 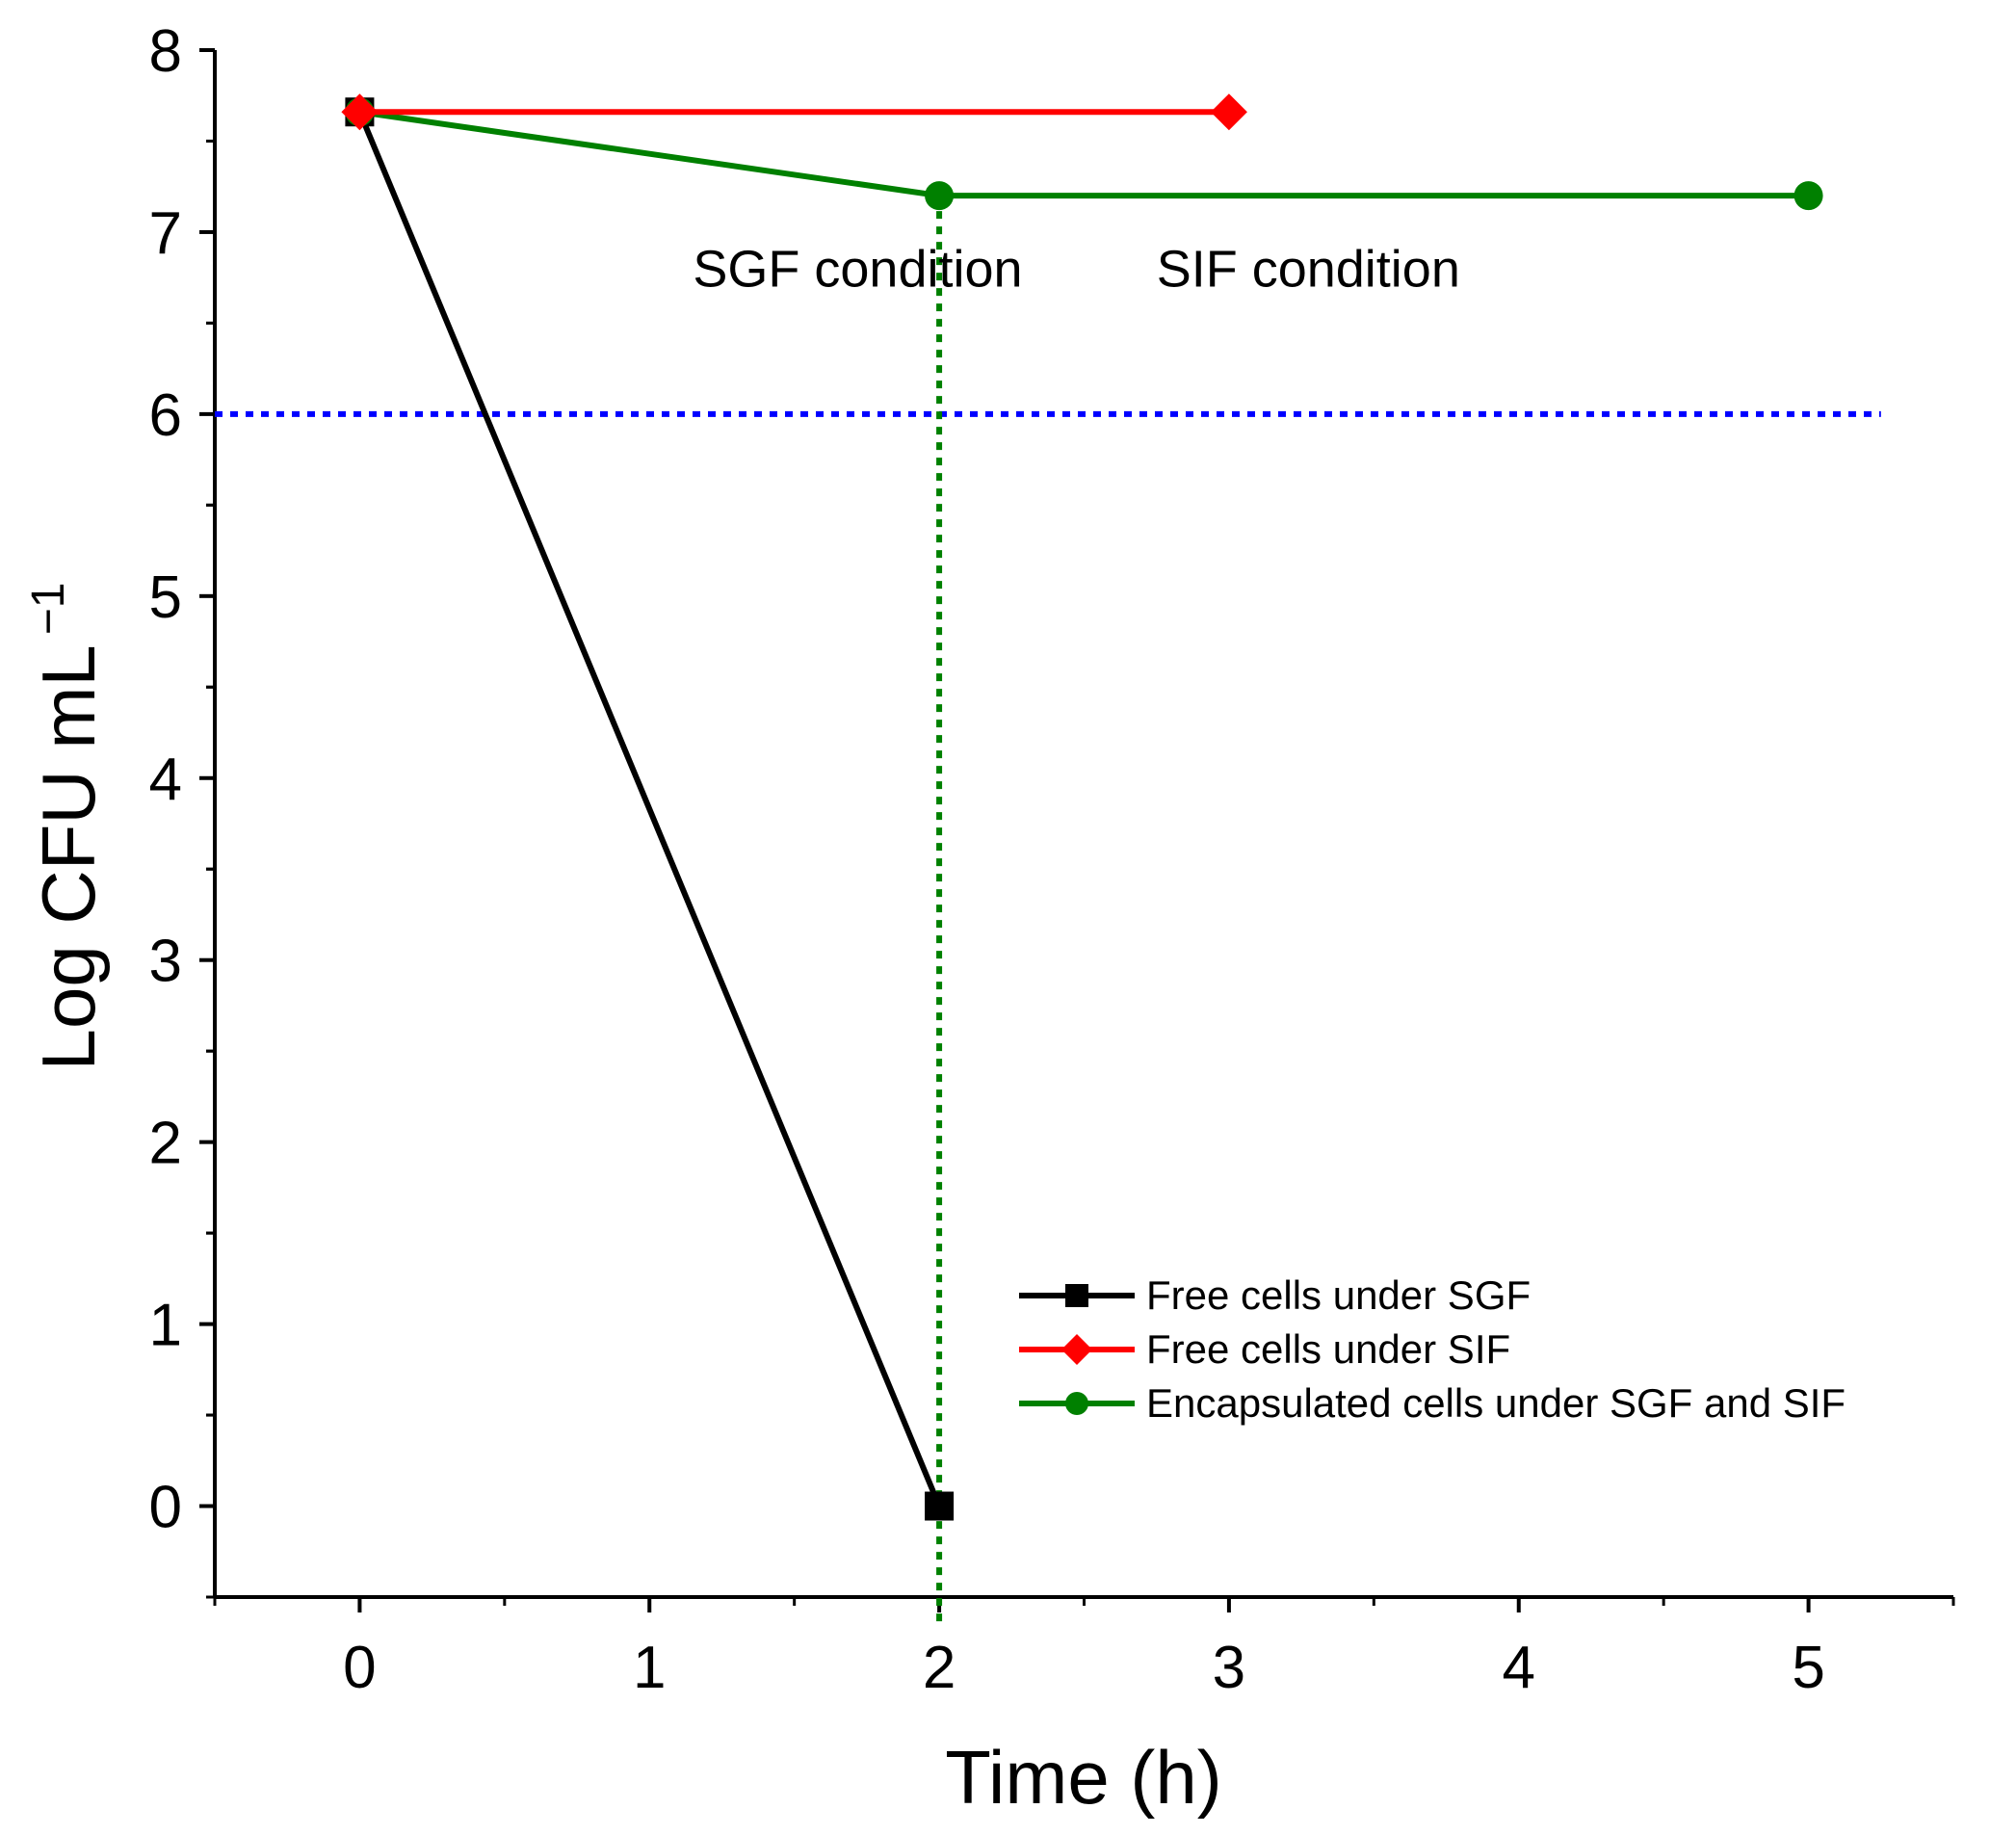 I want to click on y-tick-label: 2, so click(x=165, y=1144).